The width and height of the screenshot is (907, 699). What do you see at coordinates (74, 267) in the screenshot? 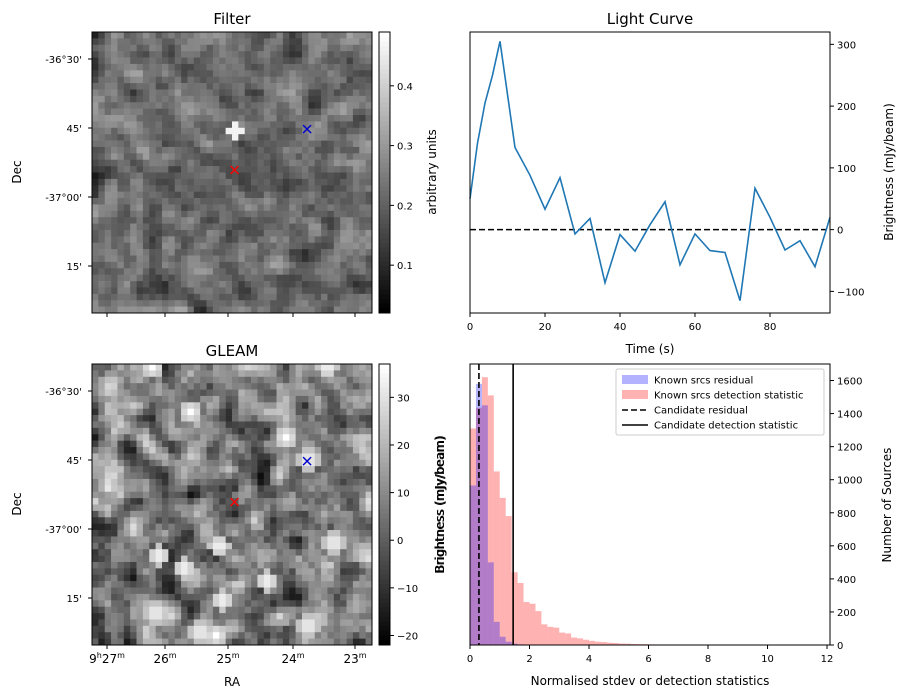
I see `filter-ytick-label: 15'` at bounding box center [74, 267].